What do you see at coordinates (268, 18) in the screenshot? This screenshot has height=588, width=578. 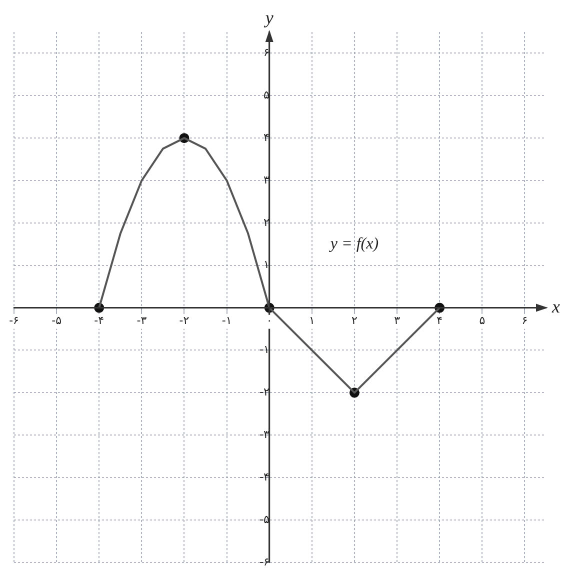 I see `y-axis-title: y` at bounding box center [268, 18].